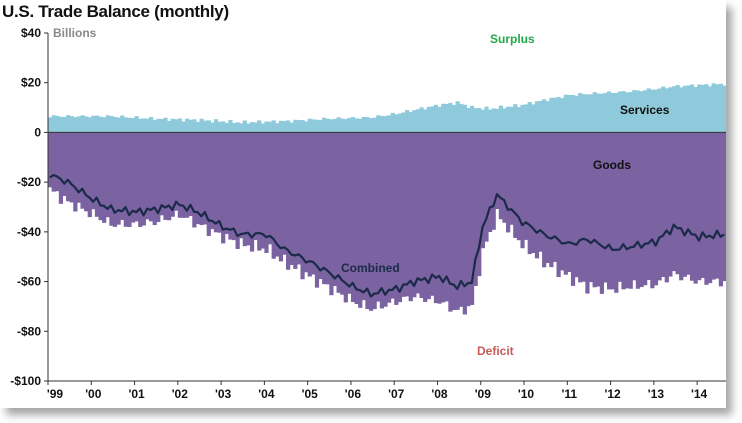 This screenshot has height=423, width=742. Describe the element at coordinates (115, 11) in the screenshot. I see `chart-title: U.S. Trade Balance (monthly)` at that location.